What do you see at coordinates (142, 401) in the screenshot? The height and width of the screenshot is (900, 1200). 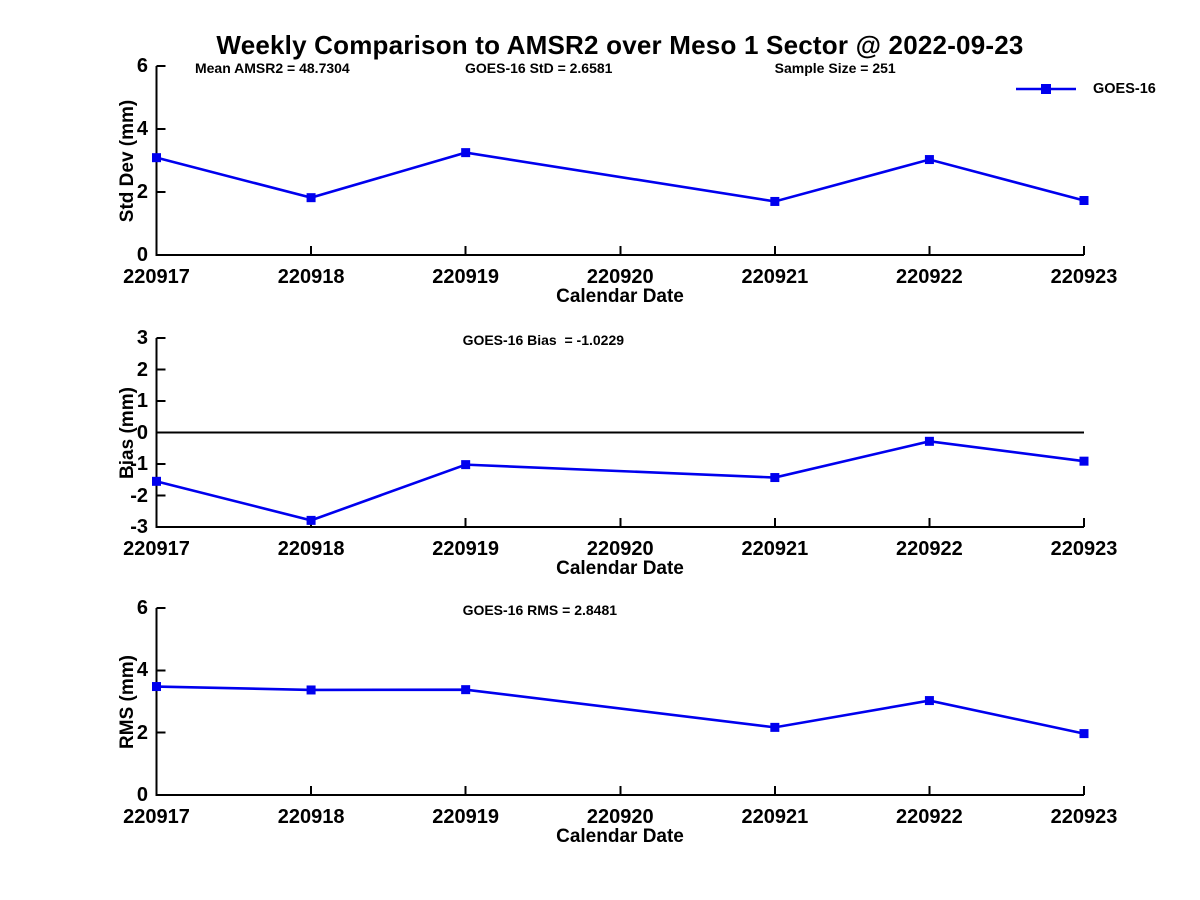 I see `y-tick-label: 1` at bounding box center [142, 401].